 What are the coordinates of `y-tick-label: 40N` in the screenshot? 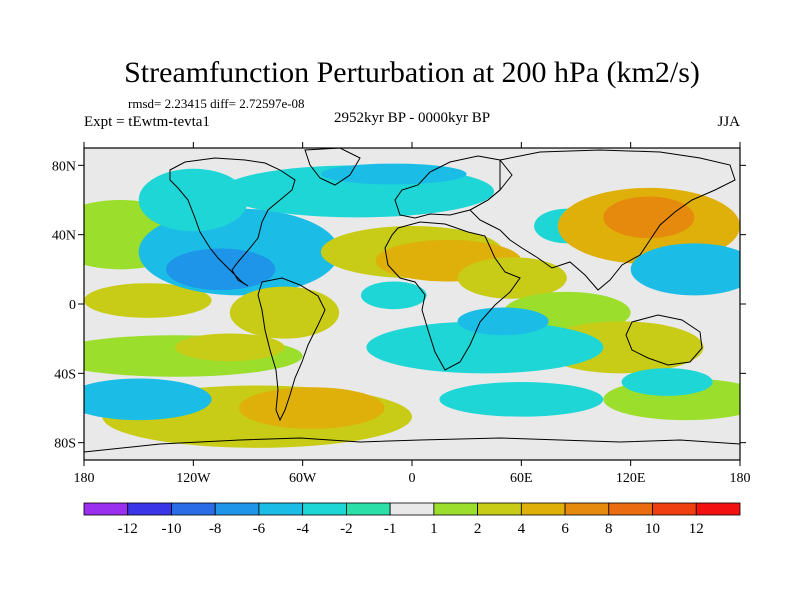 It's located at (64, 236).